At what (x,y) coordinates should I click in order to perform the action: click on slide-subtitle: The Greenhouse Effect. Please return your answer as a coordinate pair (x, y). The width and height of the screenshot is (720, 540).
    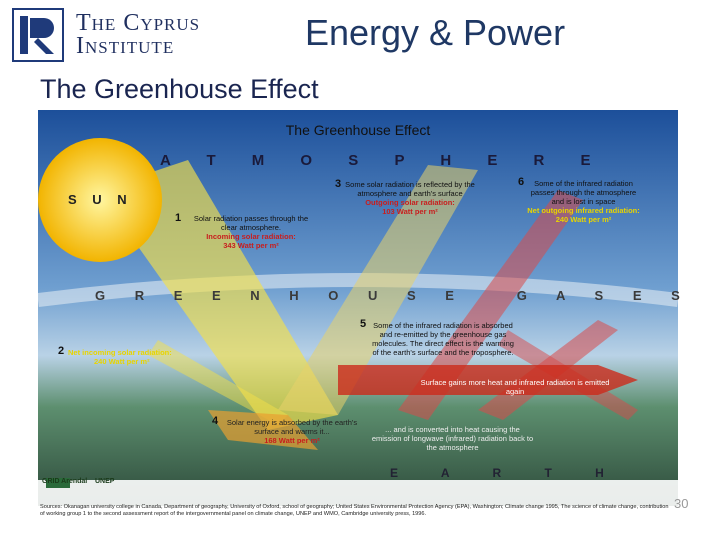
    Looking at the image, I should click on (179, 89).